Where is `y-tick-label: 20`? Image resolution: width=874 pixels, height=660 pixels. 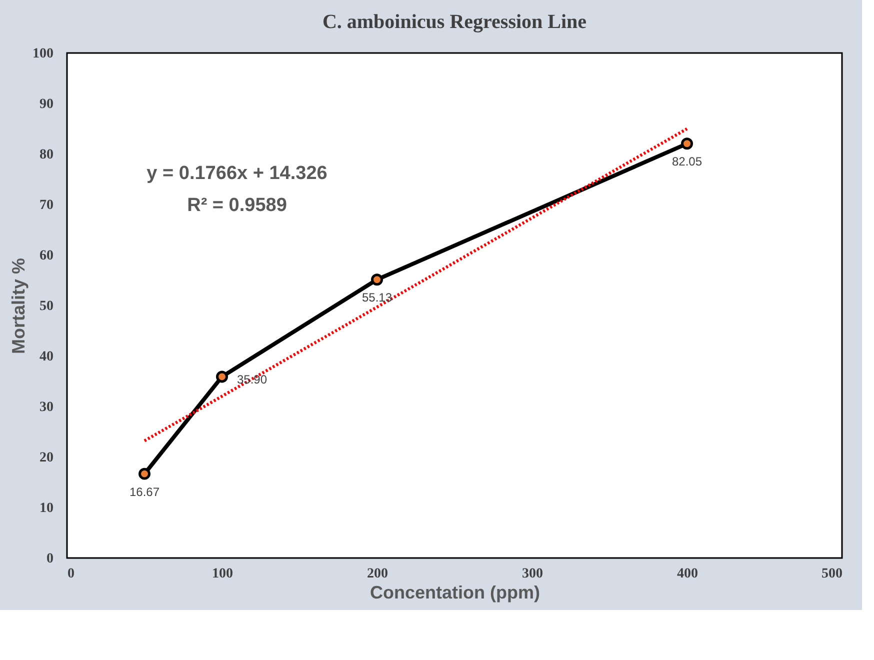
y-tick-label: 20 is located at coordinates (47, 458).